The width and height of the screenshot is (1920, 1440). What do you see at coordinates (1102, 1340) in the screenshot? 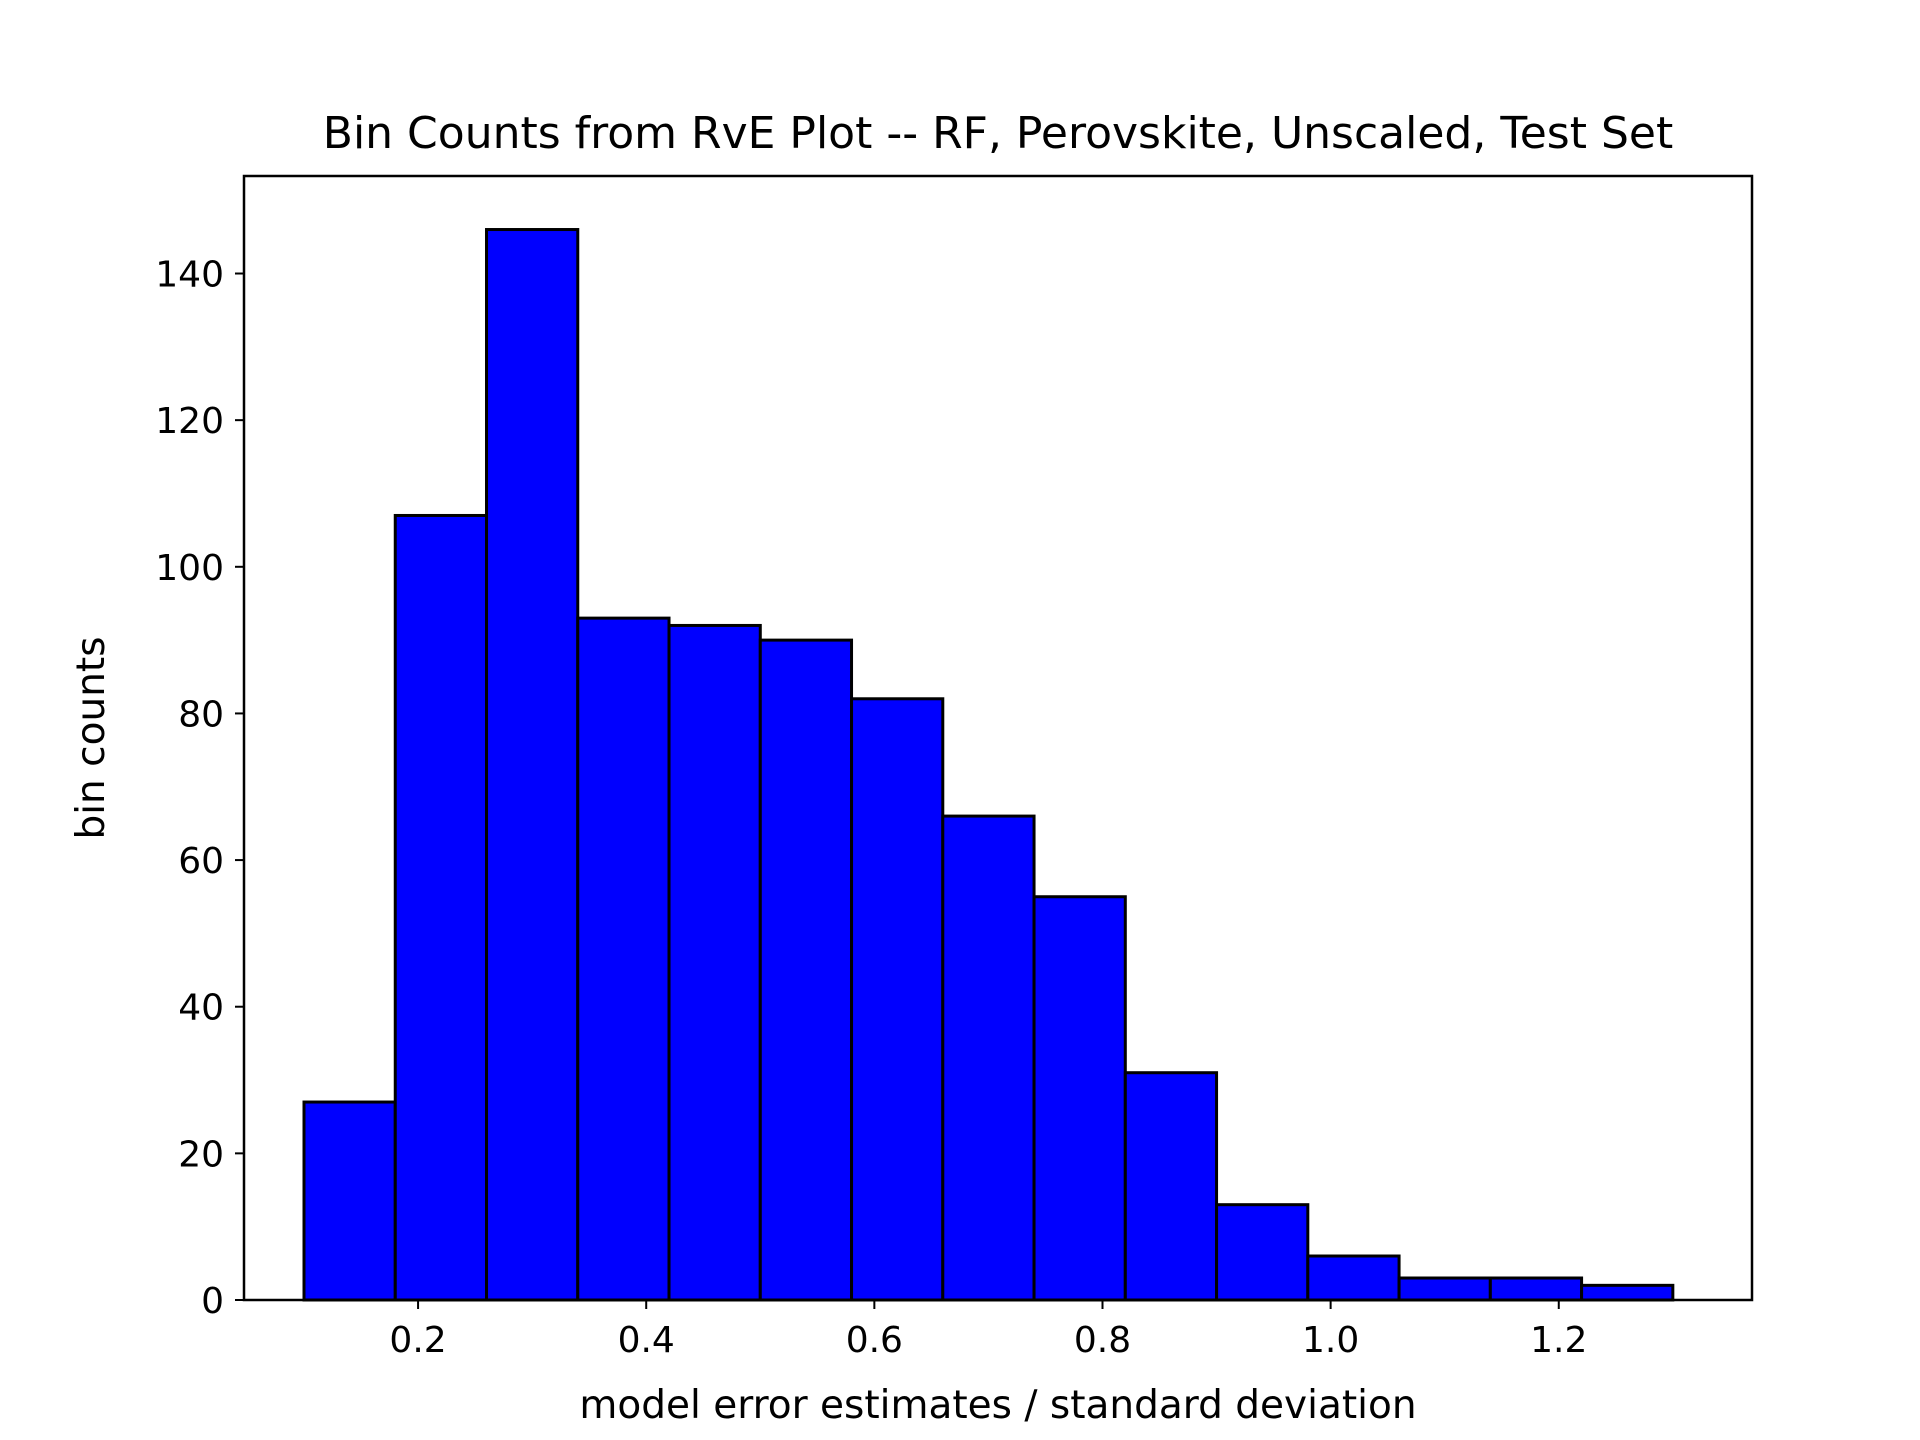
I see `x-tick-label: 0.8` at bounding box center [1102, 1340].